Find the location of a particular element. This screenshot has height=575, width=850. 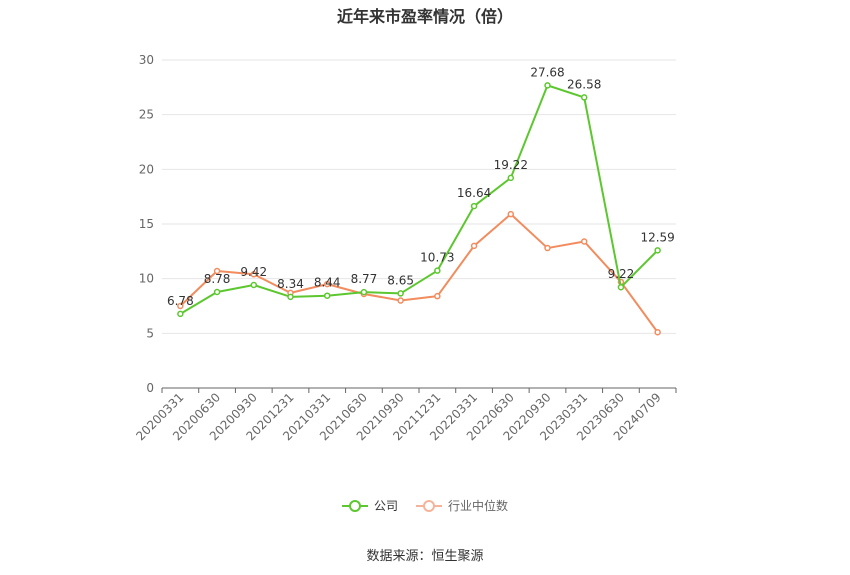

data-label-company: 9.42 is located at coordinates (253, 272).